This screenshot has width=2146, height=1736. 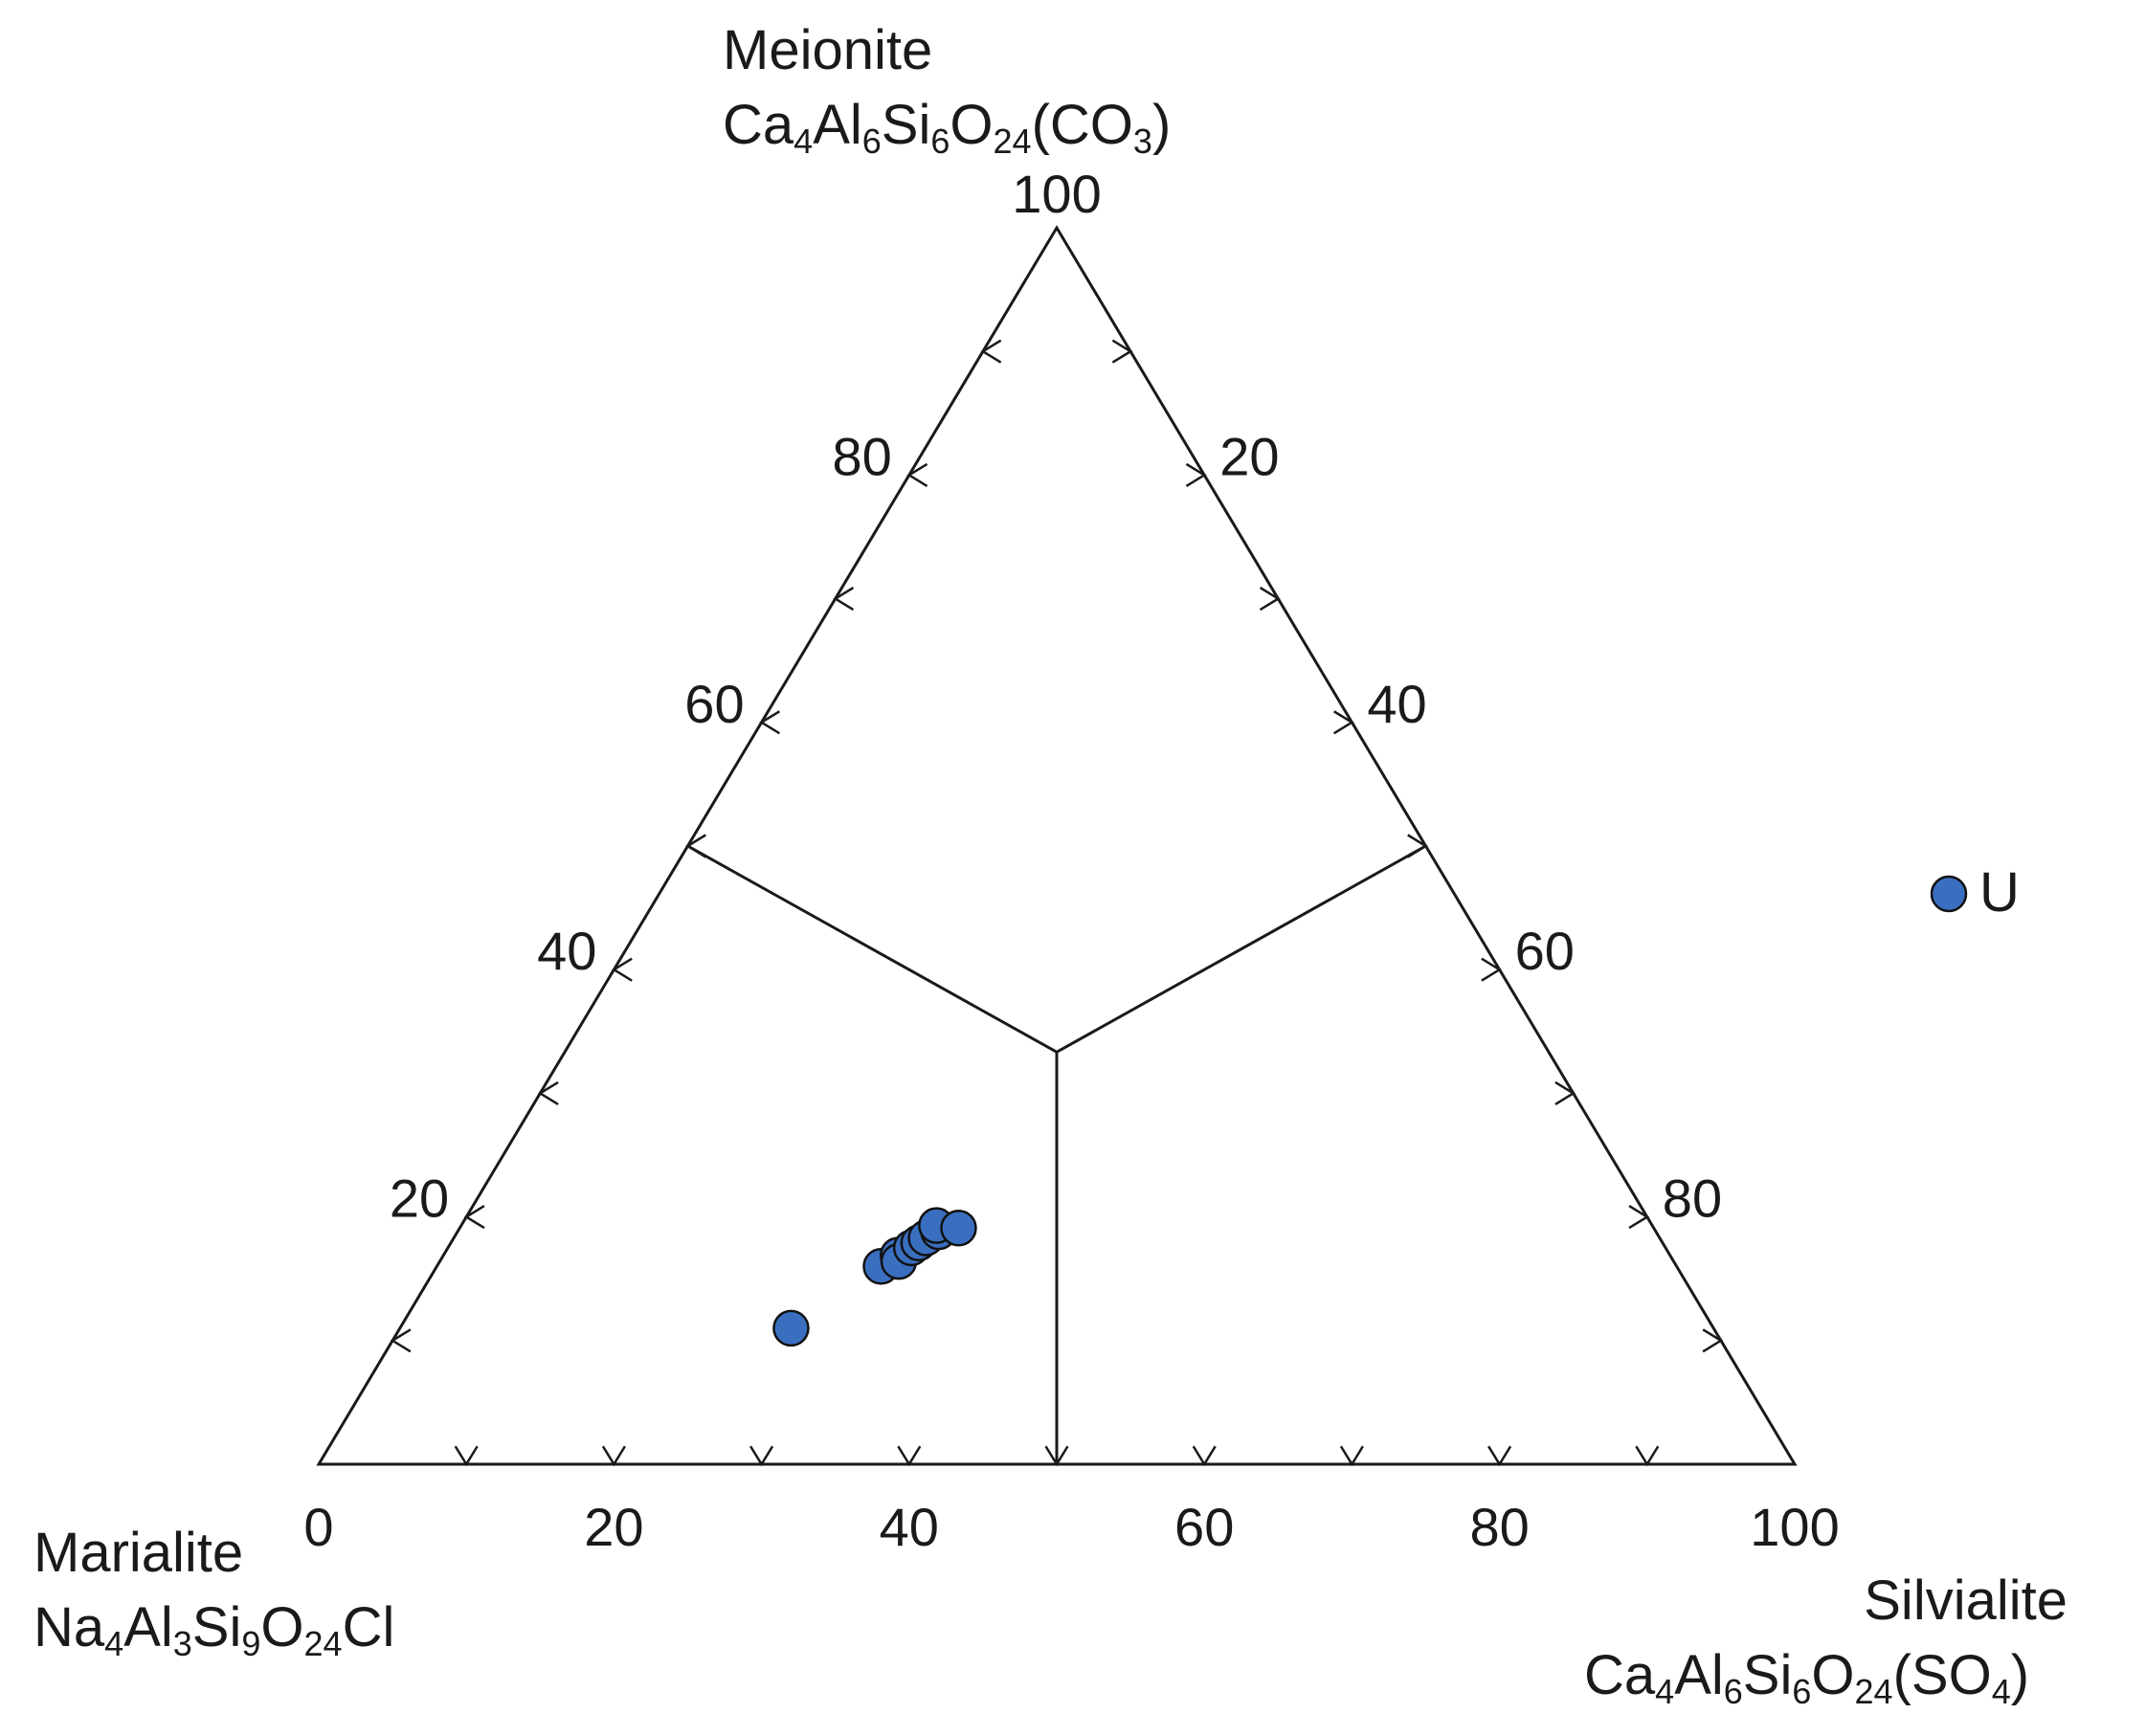 I want to click on top-formula-part: O, so click(x=972, y=125).